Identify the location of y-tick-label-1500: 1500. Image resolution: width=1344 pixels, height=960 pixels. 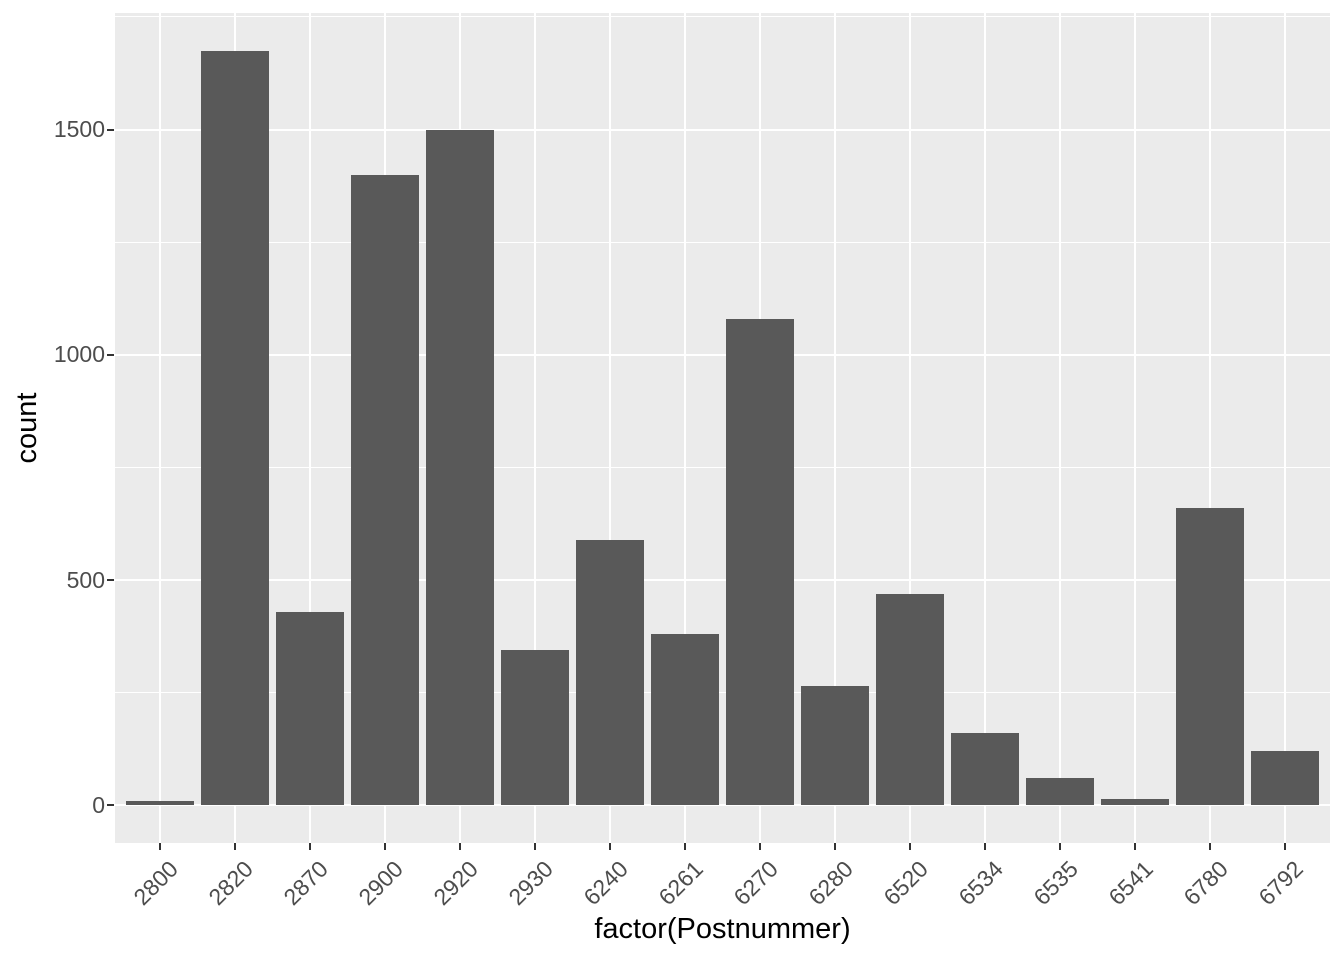
(79, 129).